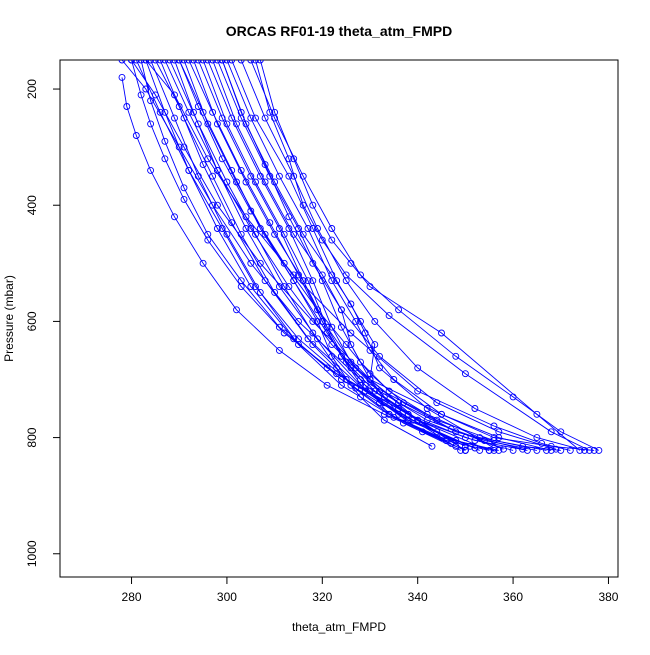 This screenshot has height=655, width=650. I want to click on x-tick-label: 280, so click(132, 597).